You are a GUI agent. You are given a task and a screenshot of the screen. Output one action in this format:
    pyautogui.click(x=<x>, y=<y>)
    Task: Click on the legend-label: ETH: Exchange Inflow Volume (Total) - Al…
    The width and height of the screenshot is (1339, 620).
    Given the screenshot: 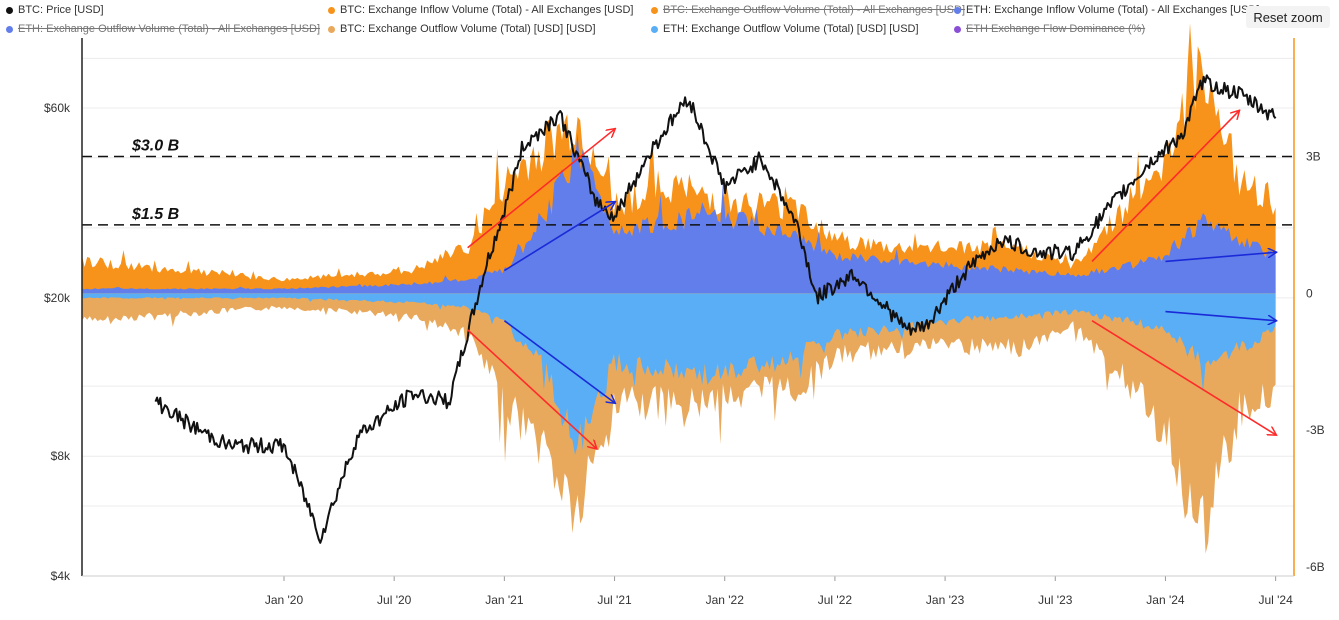 What is the action you would take?
    pyautogui.click(x=1113, y=10)
    